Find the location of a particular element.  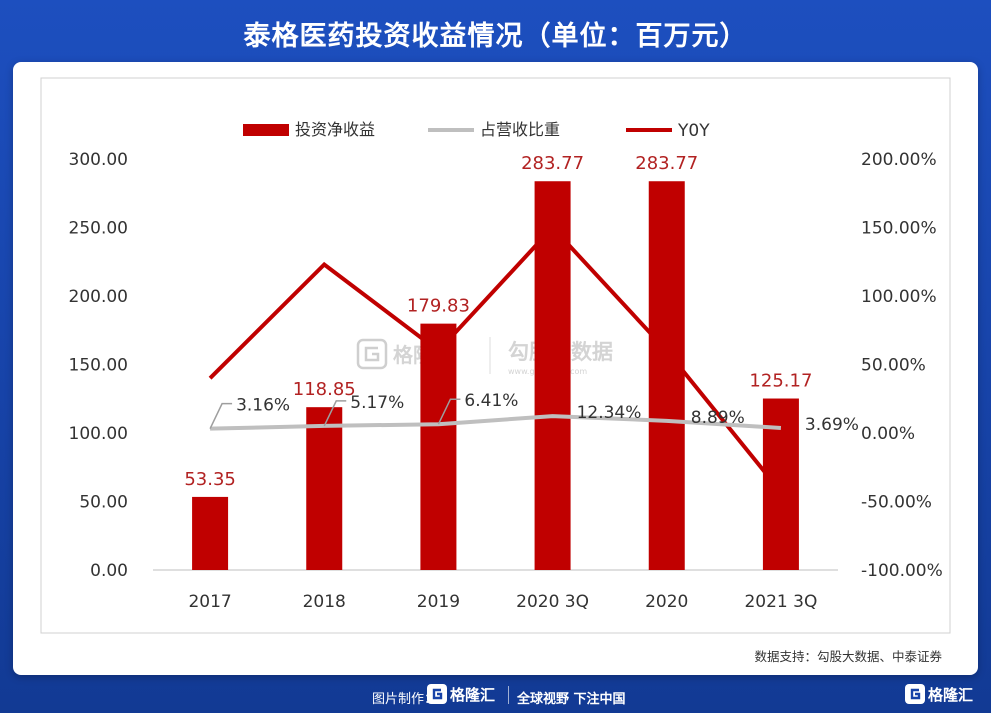

y2-axis-tick-label: 50.00% is located at coordinates (893, 366).